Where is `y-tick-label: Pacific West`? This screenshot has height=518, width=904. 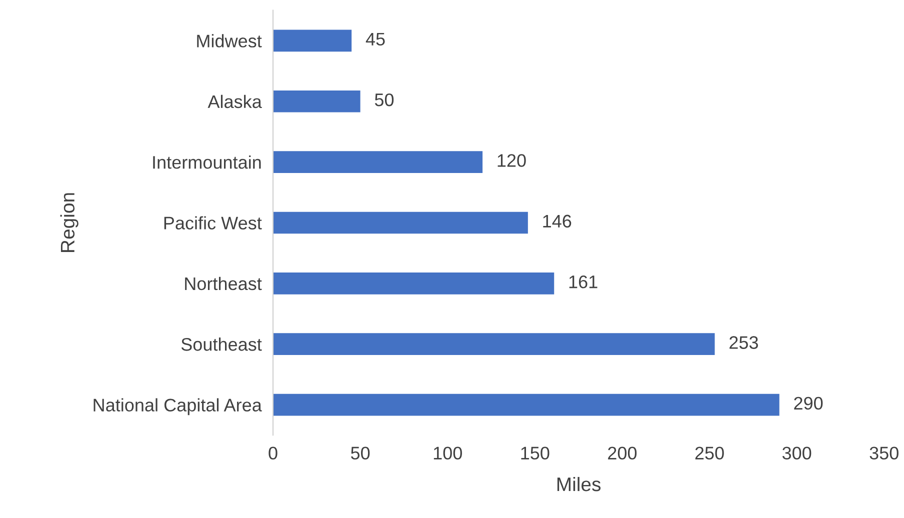 y-tick-label: Pacific West is located at coordinates (213, 223).